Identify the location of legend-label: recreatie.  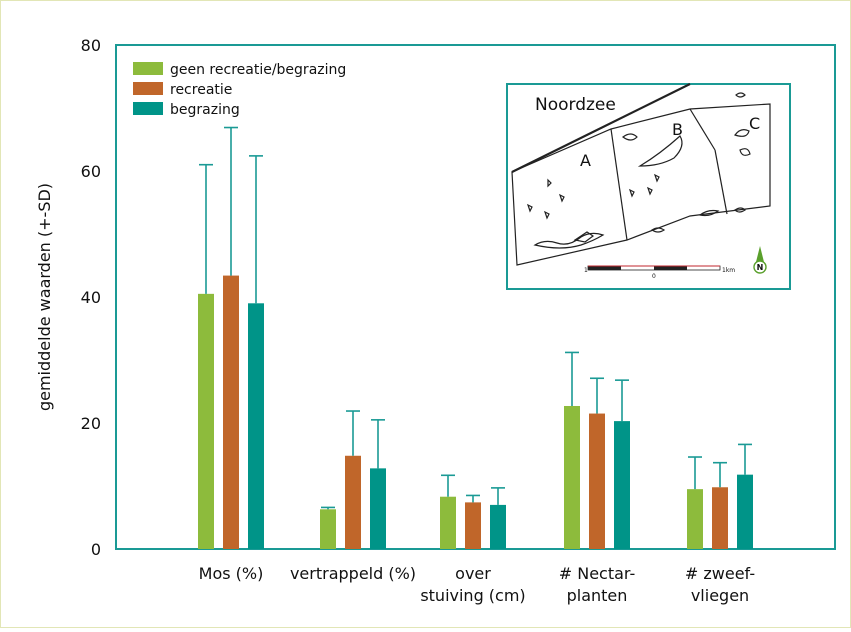
(201, 90).